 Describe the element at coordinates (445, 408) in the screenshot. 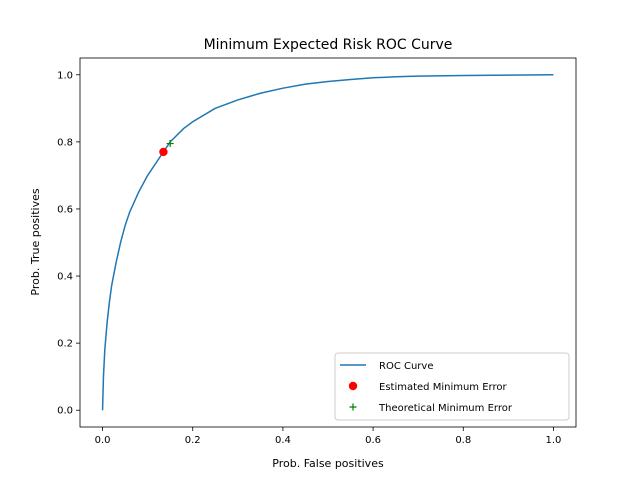

I see `legend-label-2: Theoretical Minimum Error` at that location.